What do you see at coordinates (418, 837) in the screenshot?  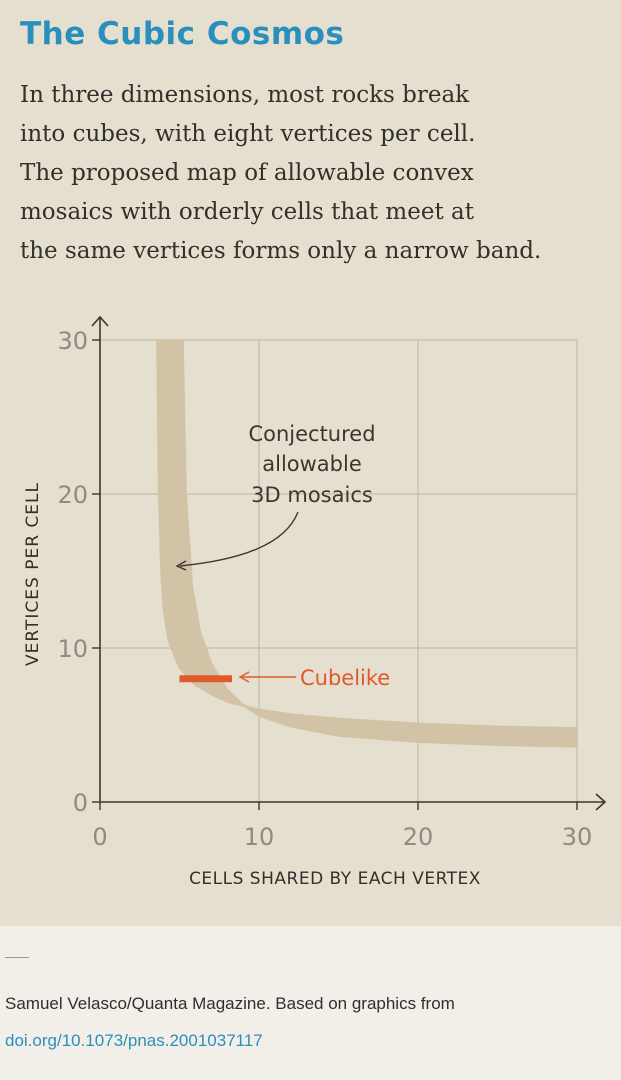 I see `x-tick-label: 20` at bounding box center [418, 837].